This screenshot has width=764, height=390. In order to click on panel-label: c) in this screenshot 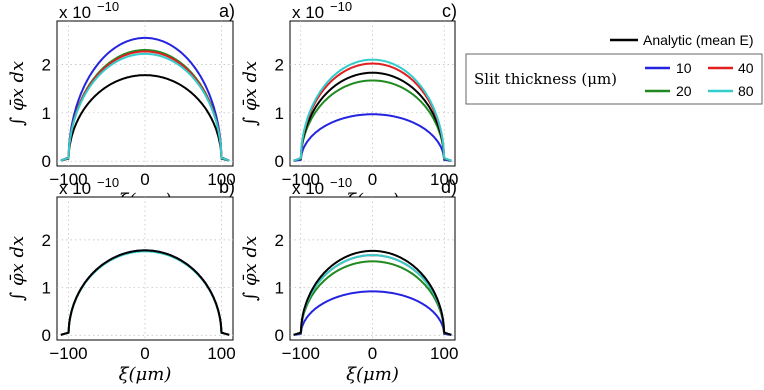, I will do `click(449, 11)`.